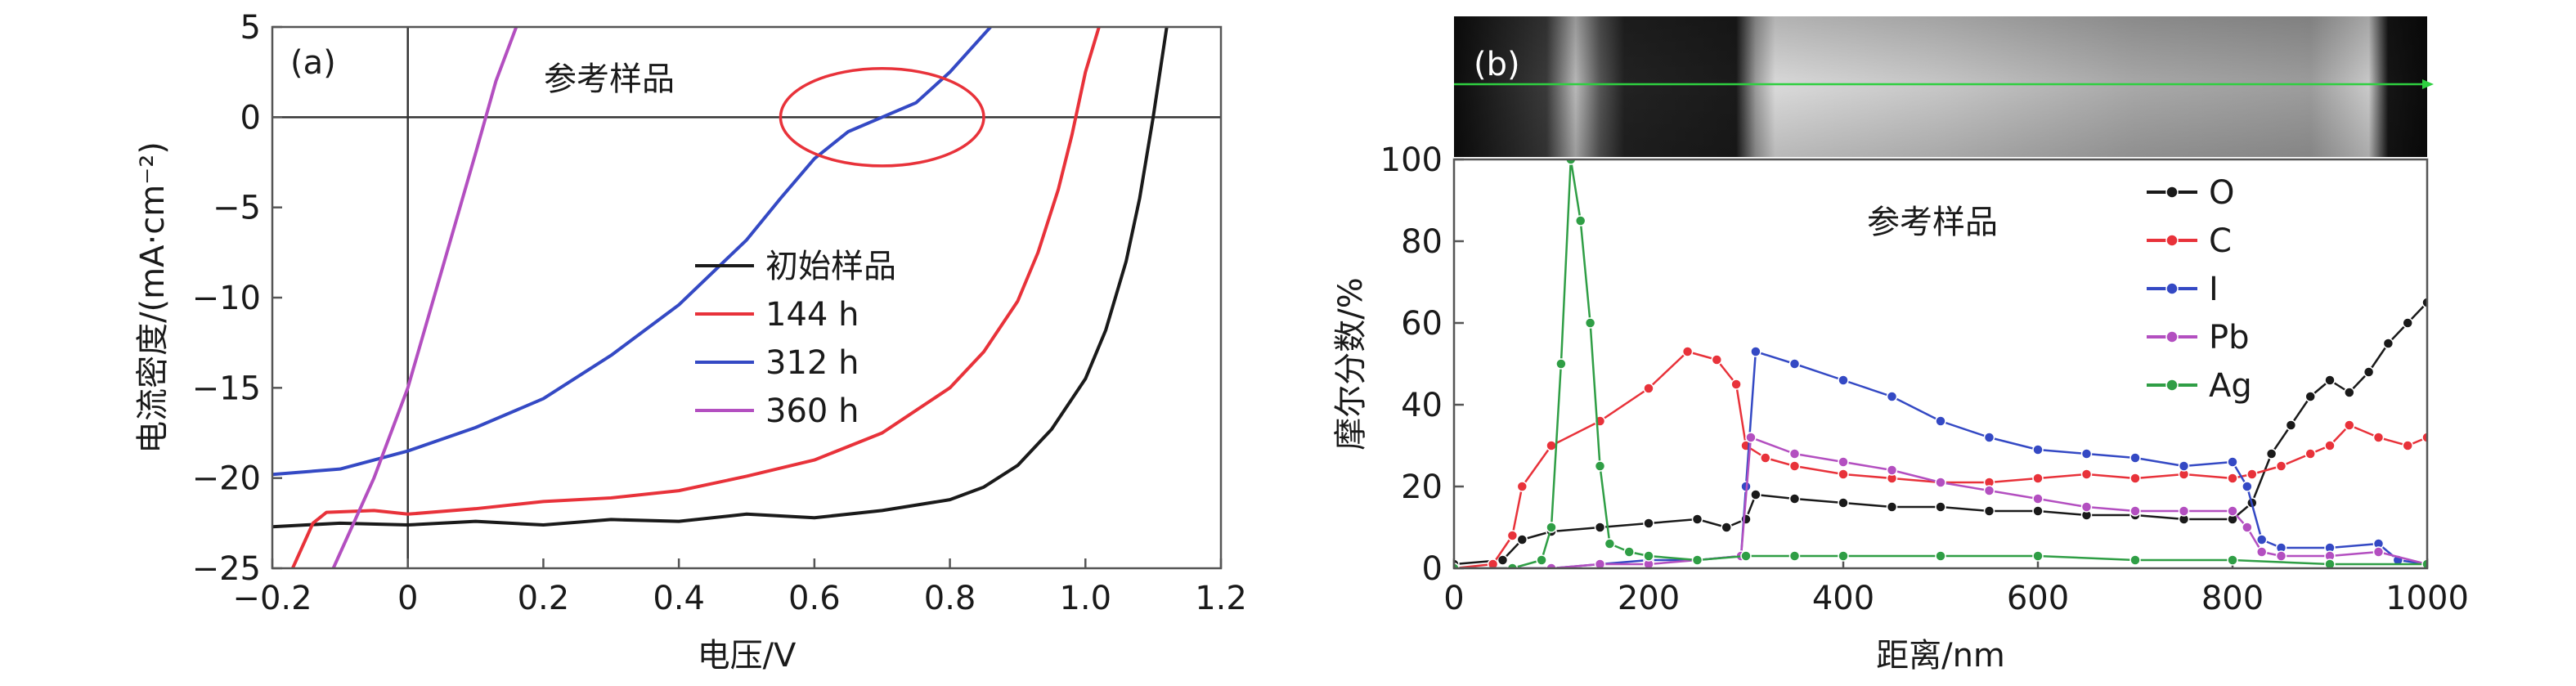  Describe the element at coordinates (679, 598) in the screenshot. I see `chart-a-x-tick-label: 0.4` at that location.